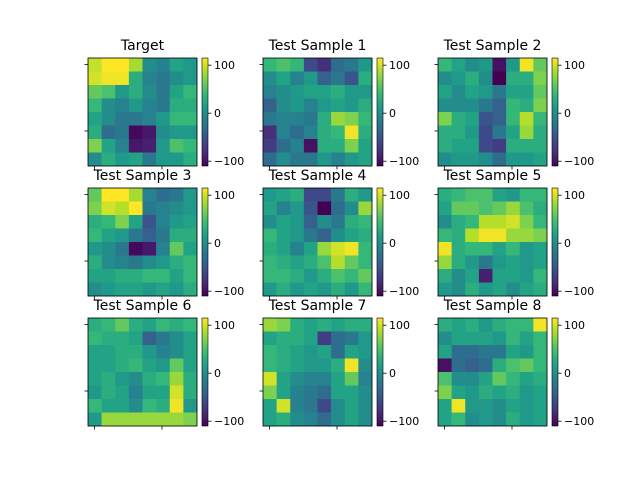  What do you see at coordinates (164, 234) in the screenshot?
I see `heatmap-panel: Test Sample 3 100 0 −100` at bounding box center [164, 234].